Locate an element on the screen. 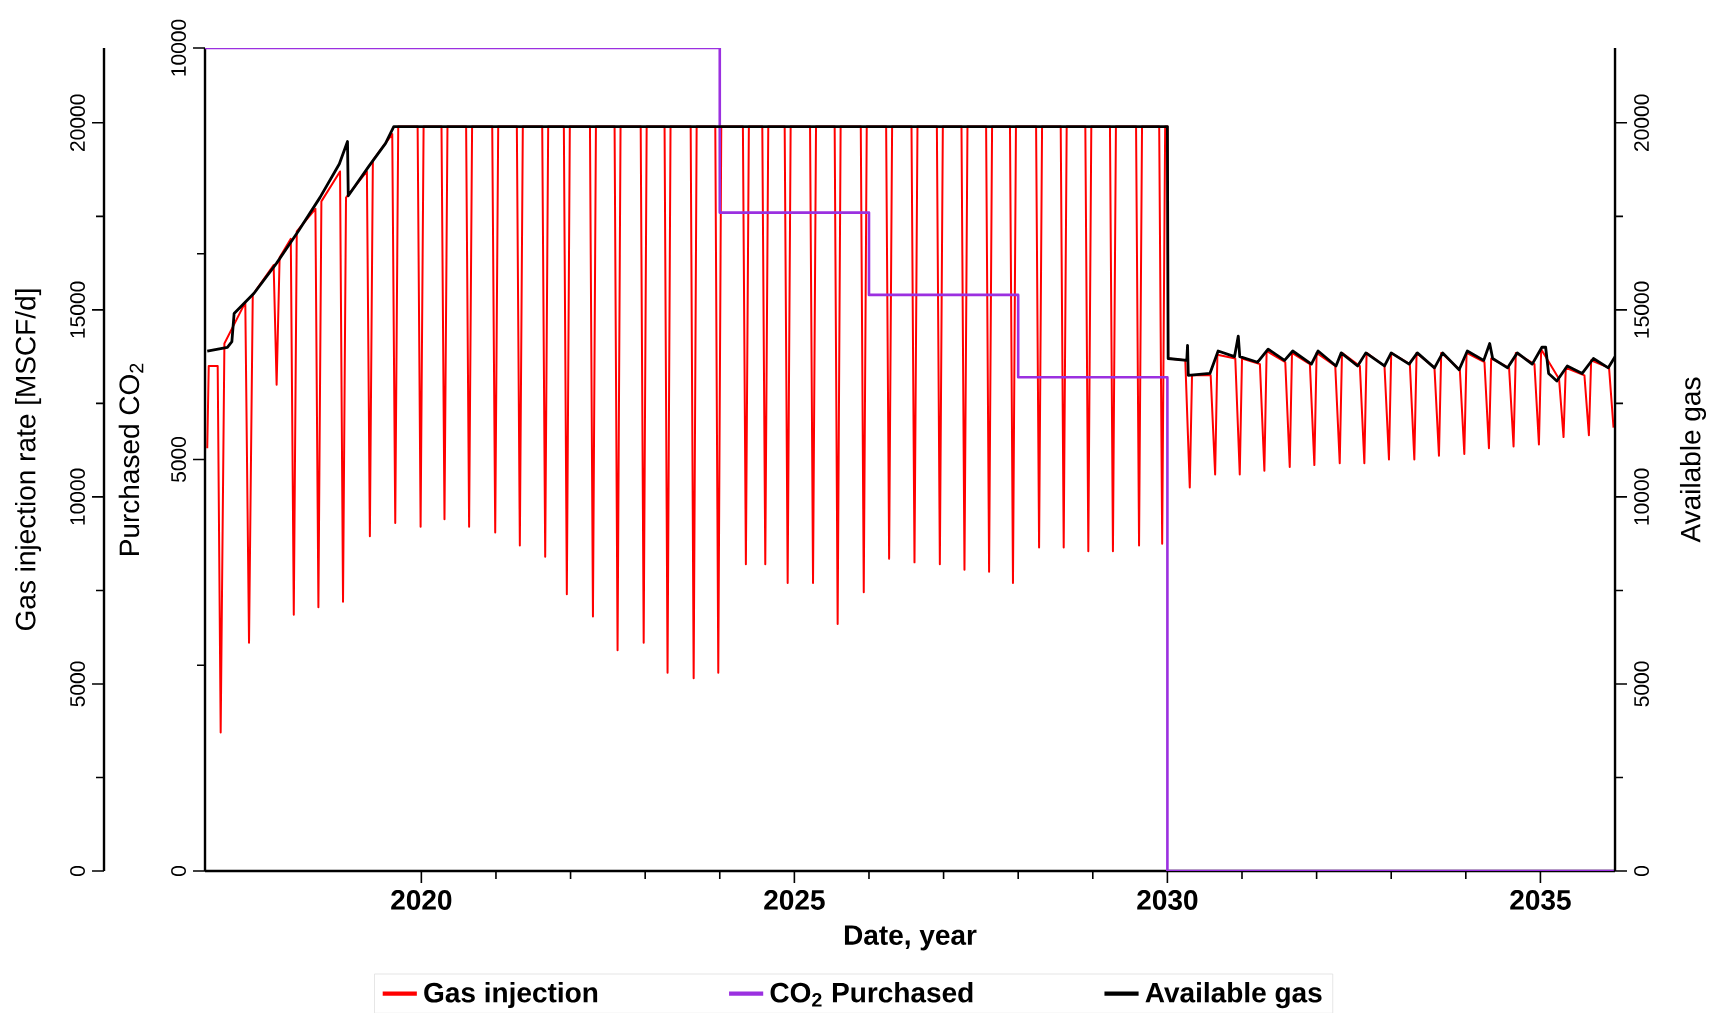  y2-axis-title: Purchased CO$_{2}$ is located at coordinates (131, 459).